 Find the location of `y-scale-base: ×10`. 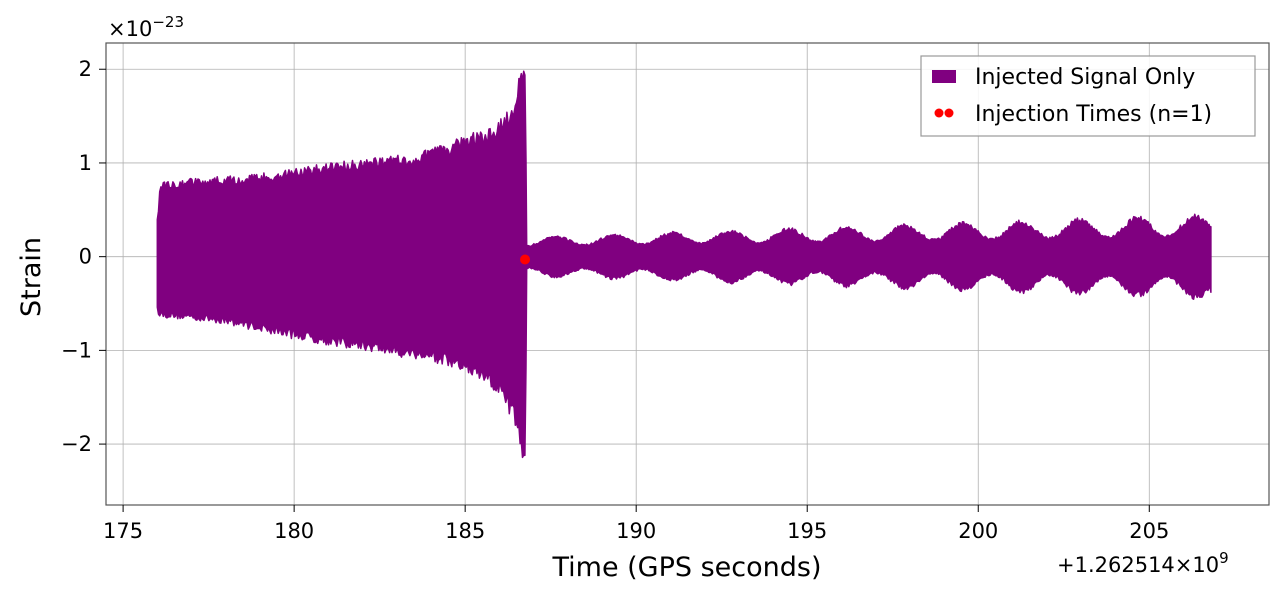

y-scale-base: ×10 is located at coordinates (130, 29).